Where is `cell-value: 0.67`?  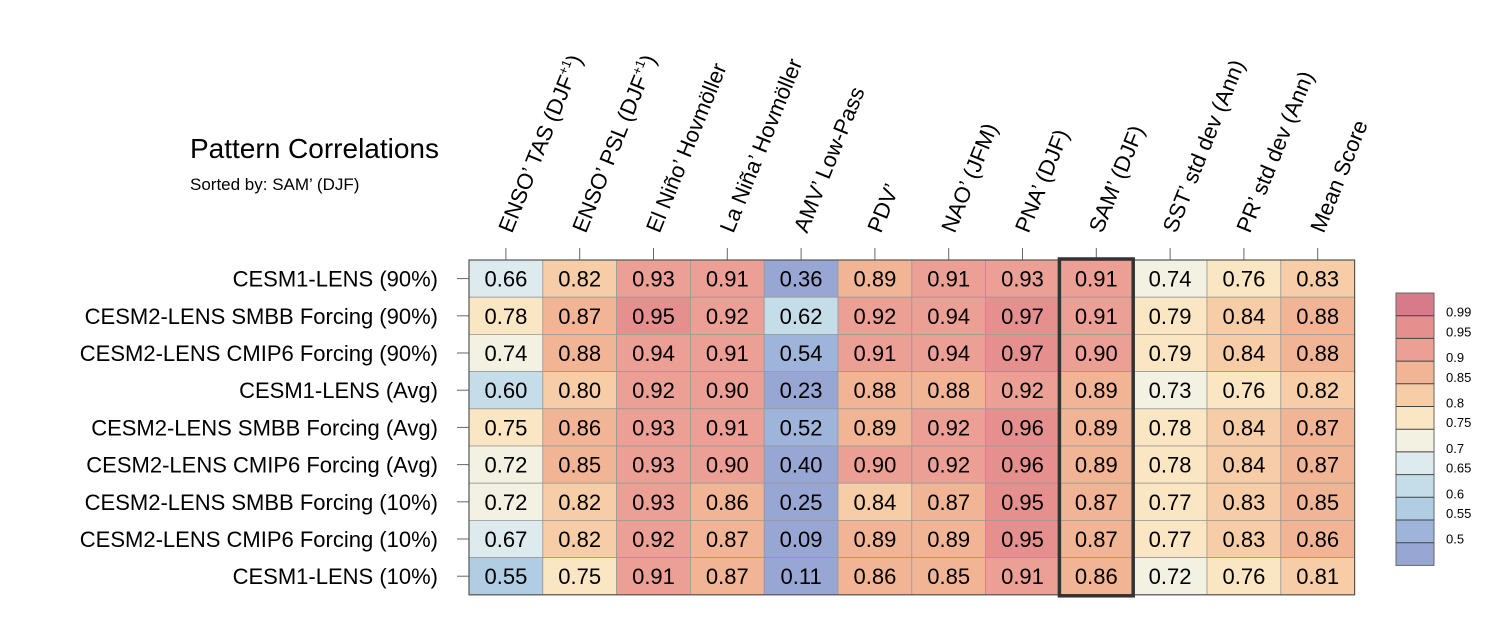 cell-value: 0.67 is located at coordinates (505, 539).